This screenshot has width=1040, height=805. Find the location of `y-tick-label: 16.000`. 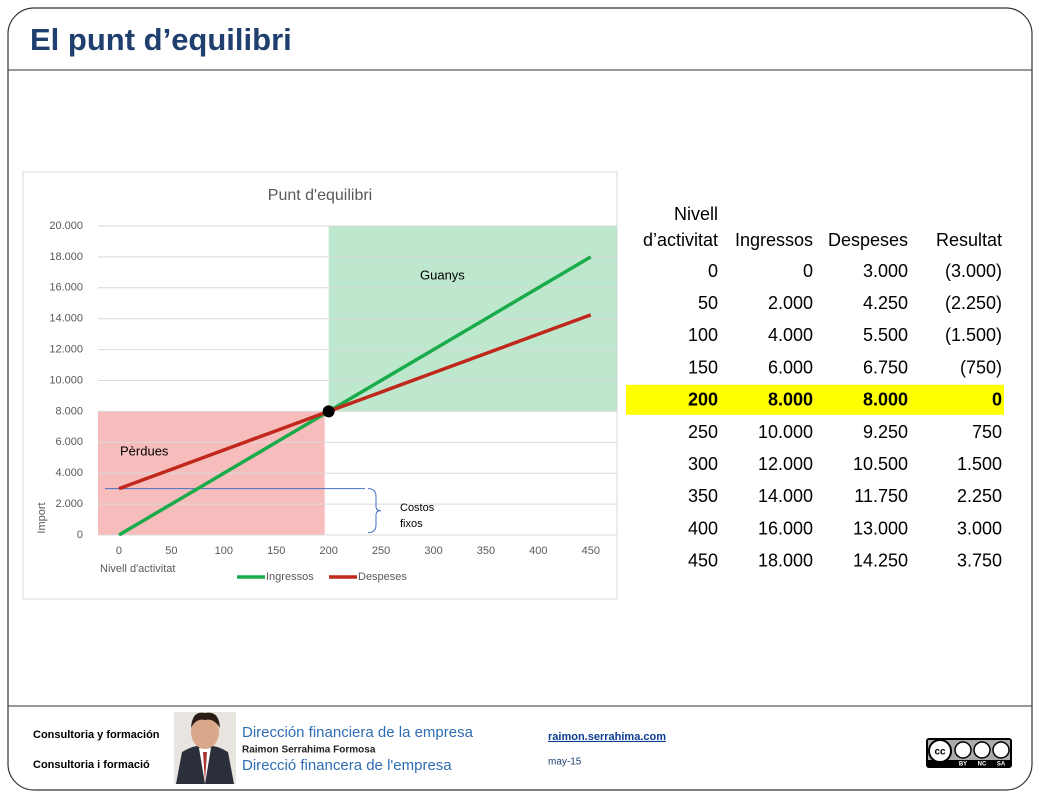

y-tick-label: 16.000 is located at coordinates (66, 288).